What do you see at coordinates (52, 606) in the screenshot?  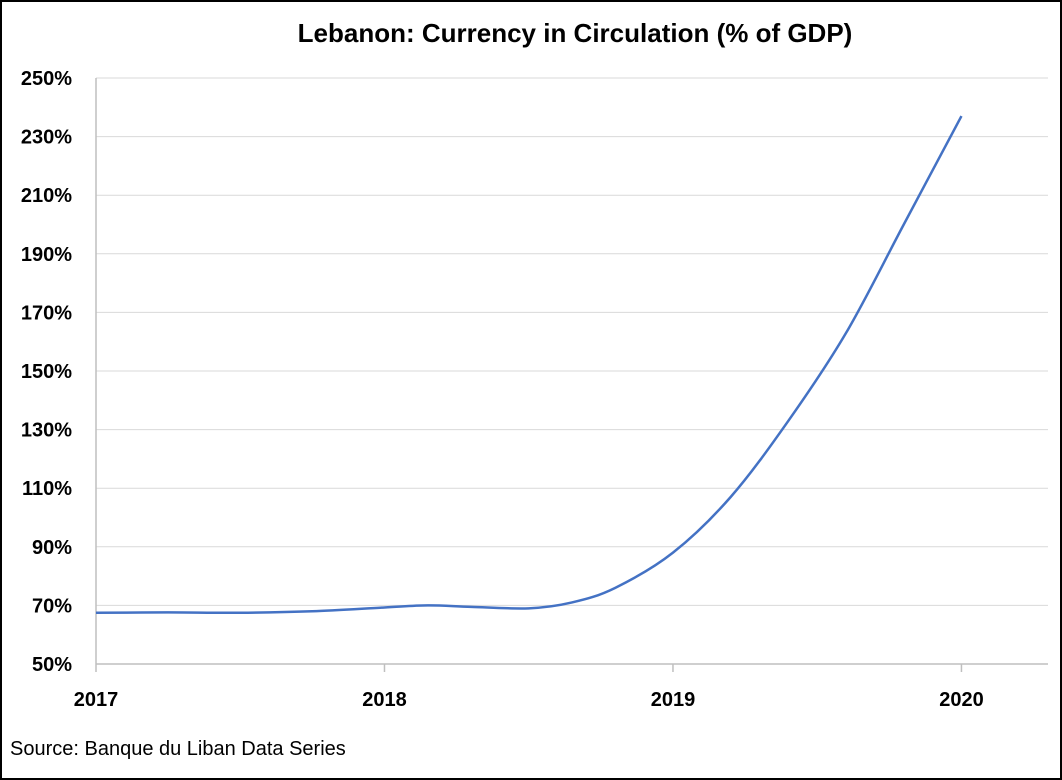 I see `y-tick-label: 70%` at bounding box center [52, 606].